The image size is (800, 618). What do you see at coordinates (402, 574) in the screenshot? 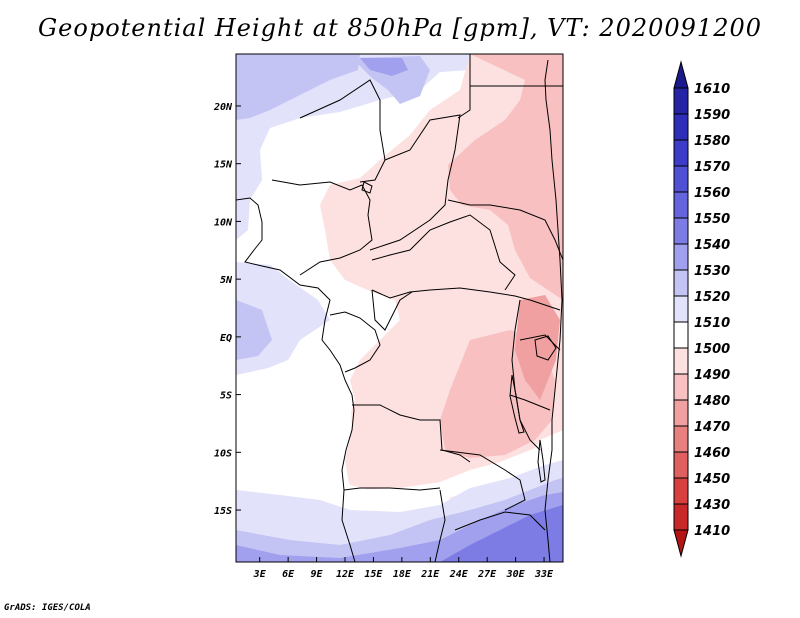
I see `lon-tick-label: 18E` at bounding box center [402, 574].